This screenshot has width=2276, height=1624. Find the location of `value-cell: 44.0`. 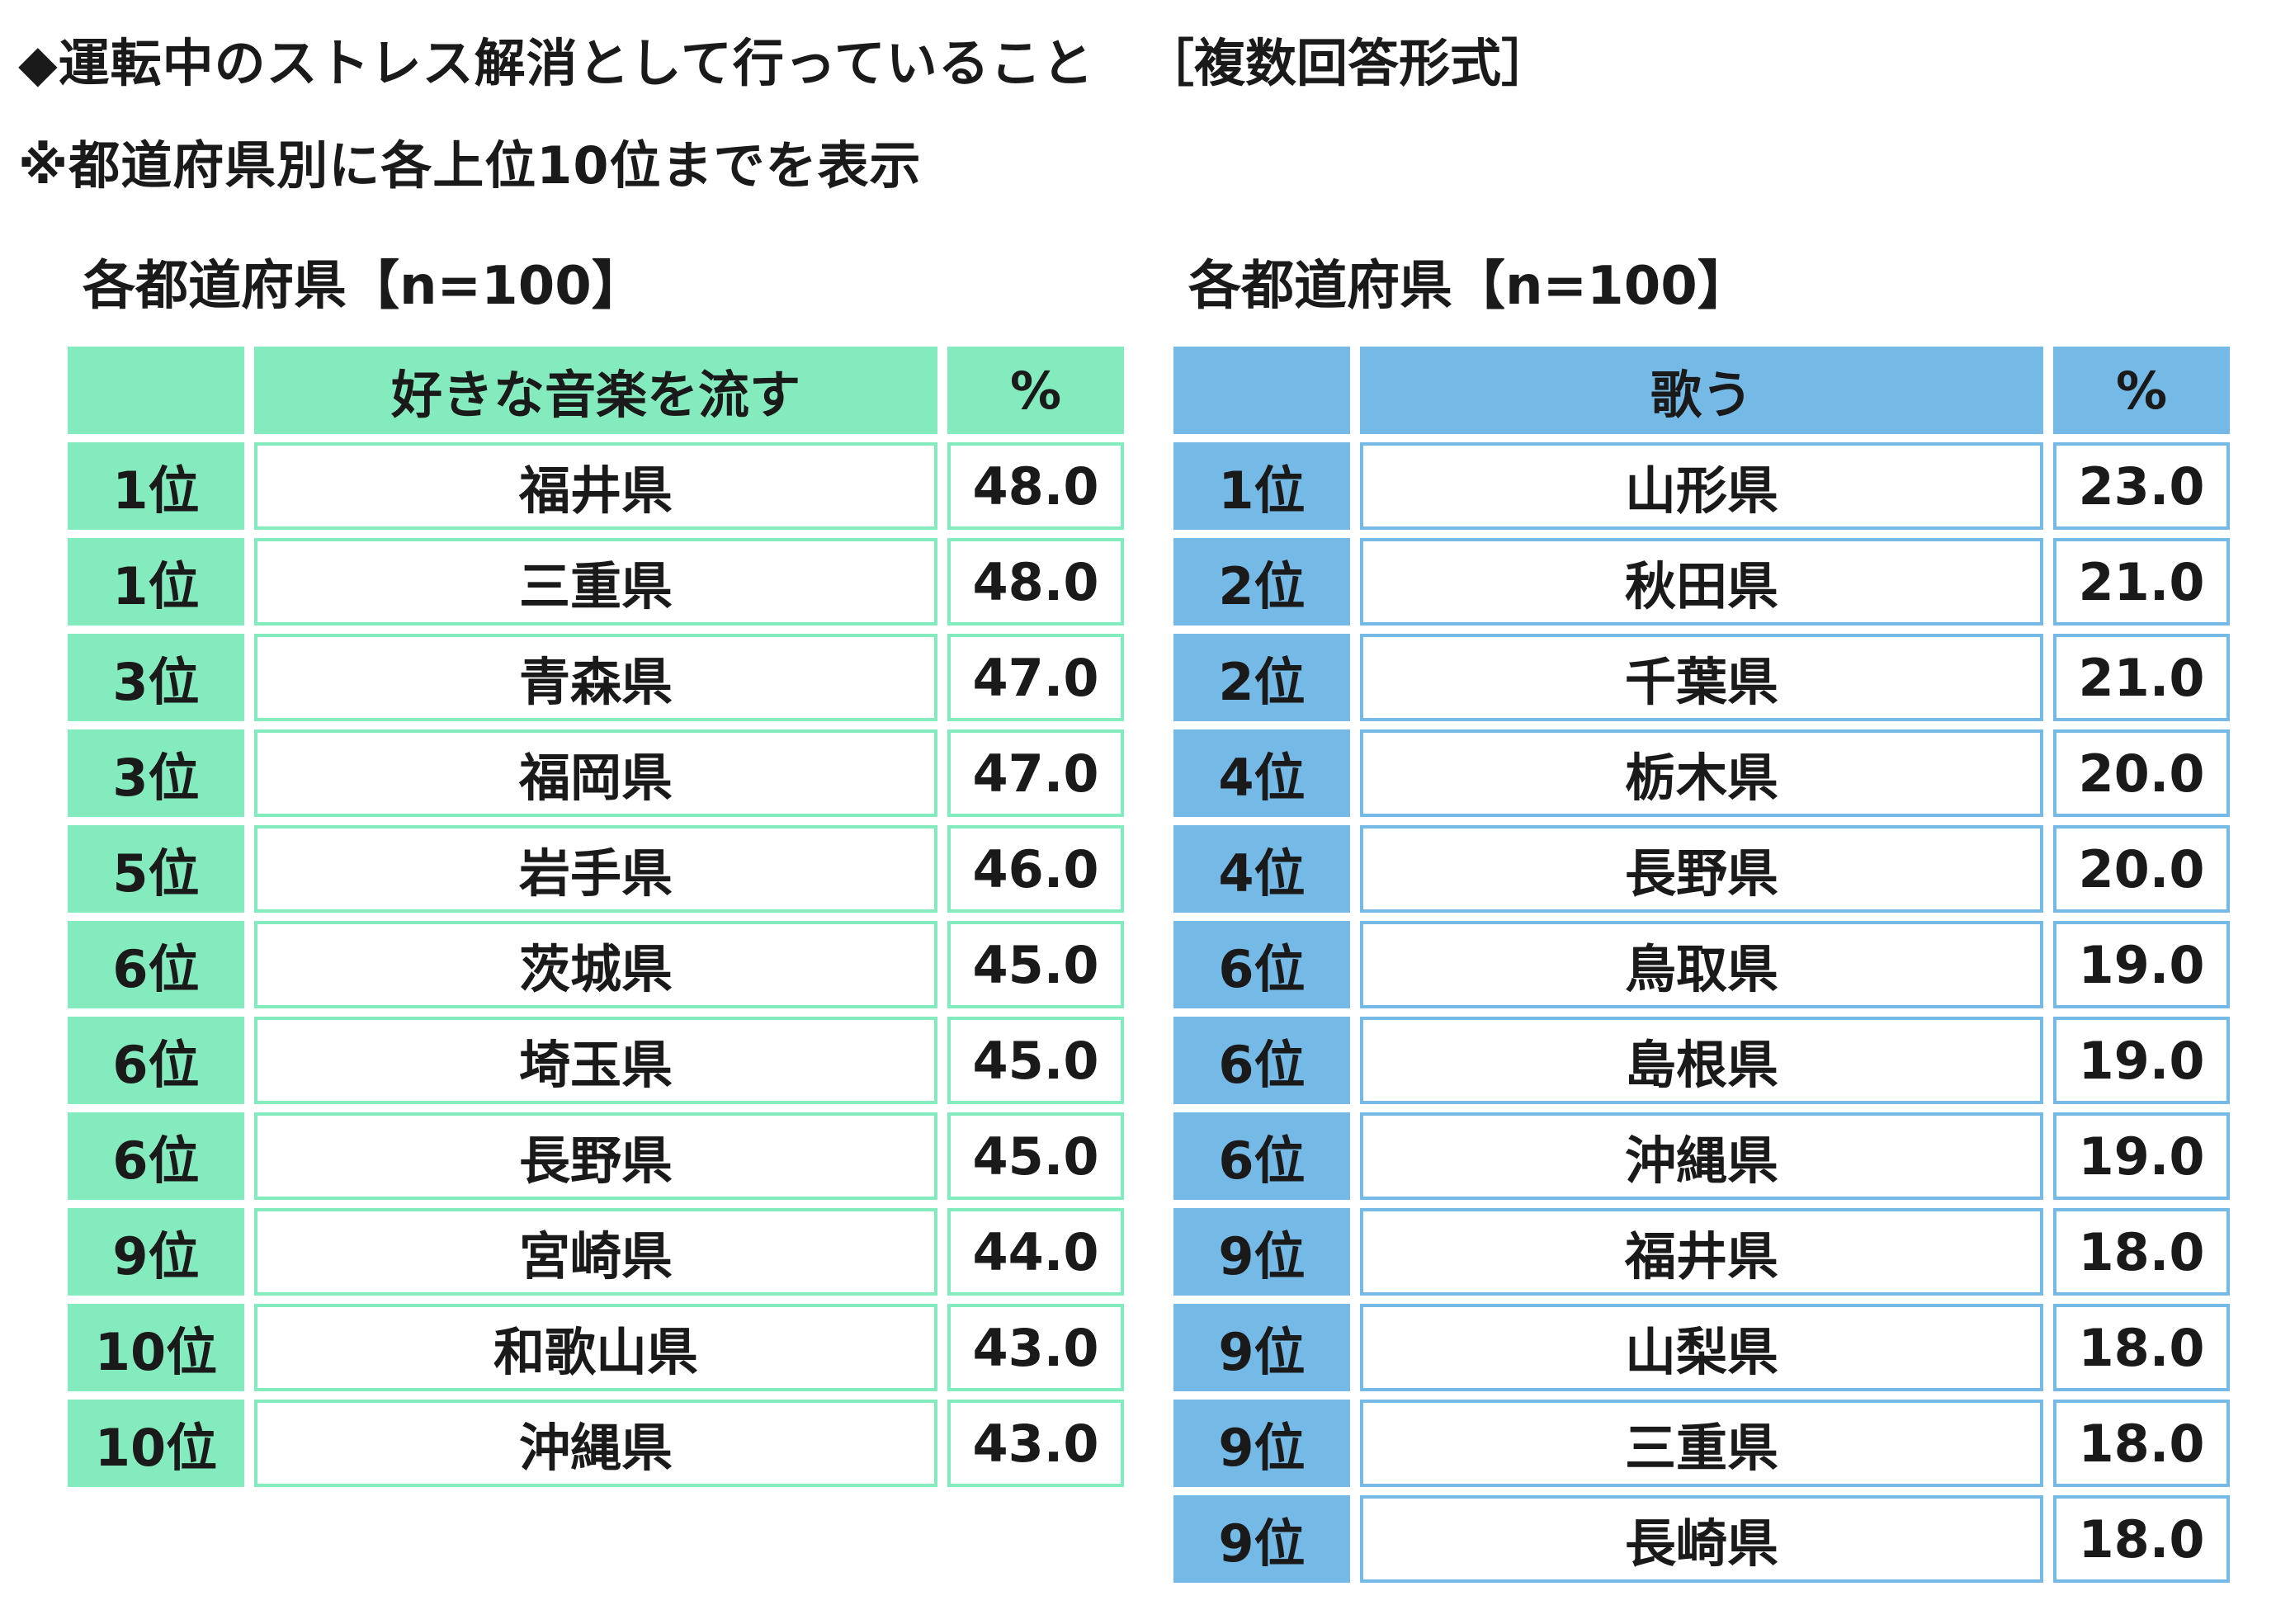

value-cell: 44.0 is located at coordinates (1035, 1252).